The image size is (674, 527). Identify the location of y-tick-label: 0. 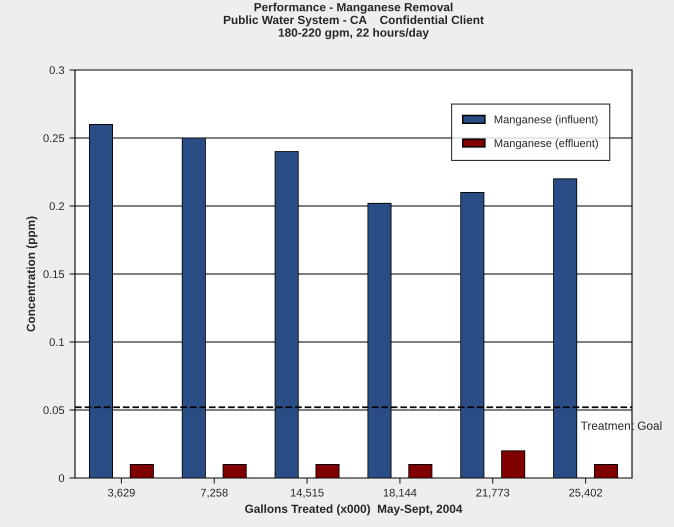
(61, 478).